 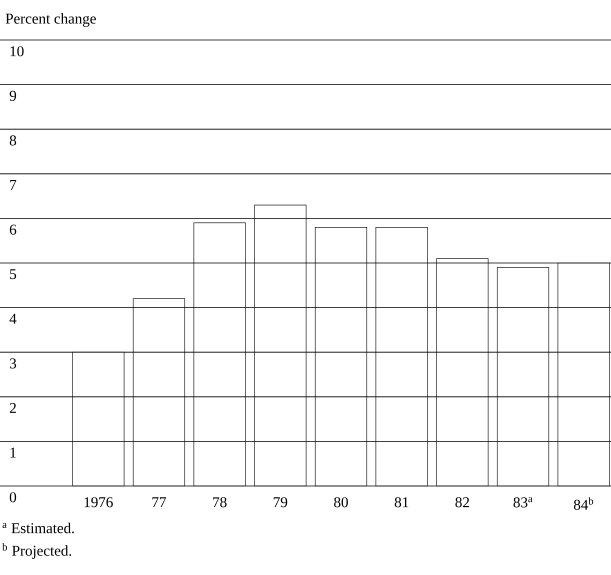 What do you see at coordinates (341, 502) in the screenshot?
I see `x-tick-label: 80` at bounding box center [341, 502].